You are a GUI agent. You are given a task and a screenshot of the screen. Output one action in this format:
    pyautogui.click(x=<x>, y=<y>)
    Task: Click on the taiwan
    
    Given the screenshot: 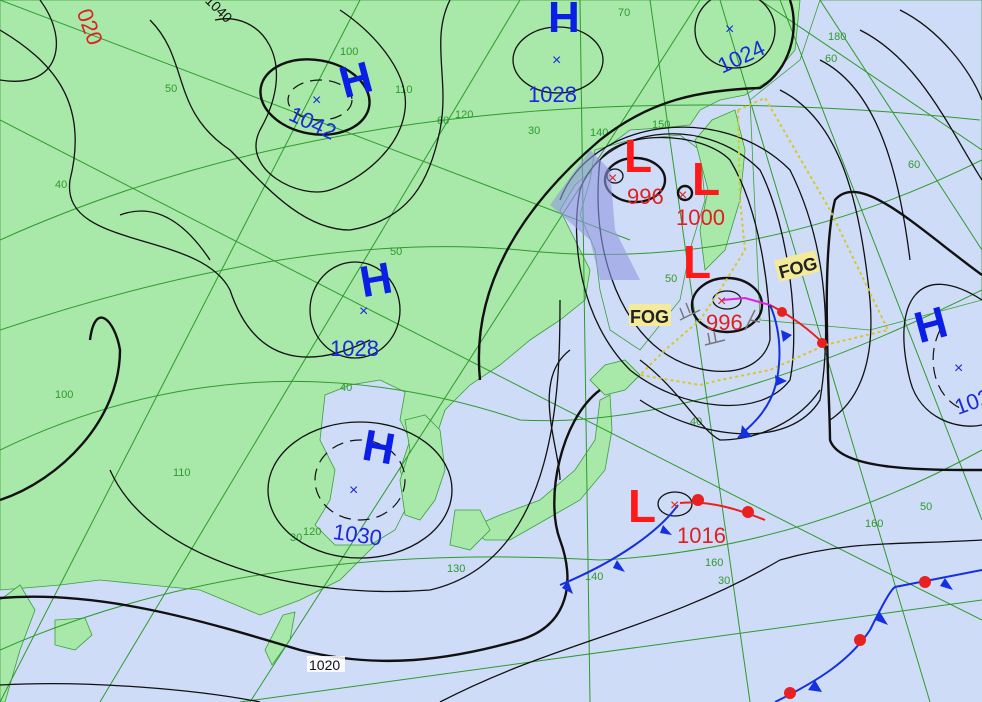 What is the action you would take?
    pyautogui.click(x=280, y=638)
    